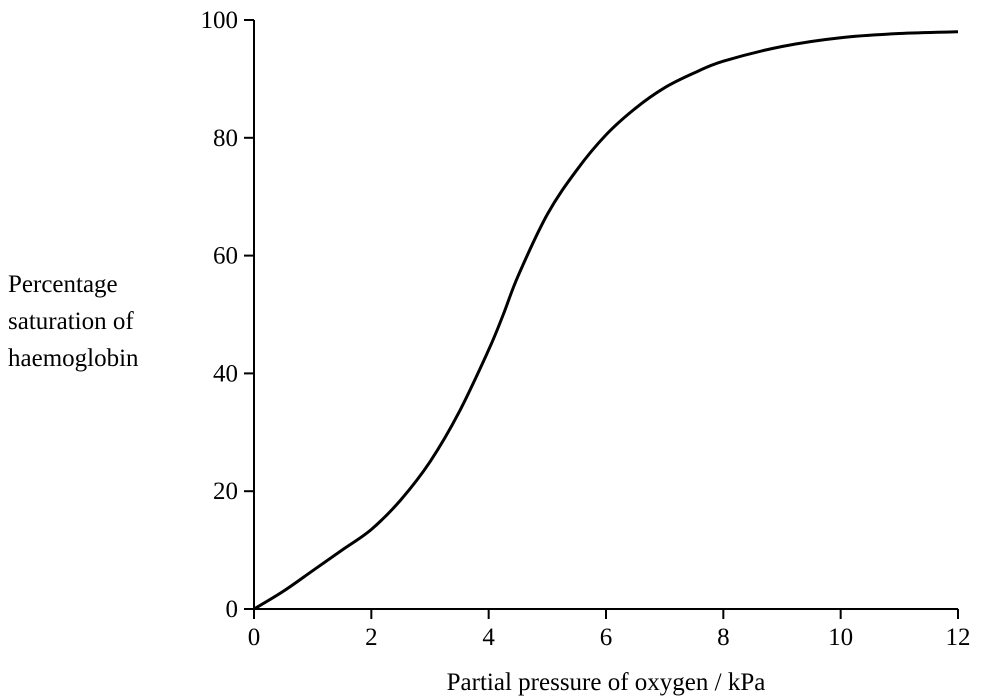 The height and width of the screenshot is (698, 992). What do you see at coordinates (254, 637) in the screenshot?
I see `x-tick-label: 0` at bounding box center [254, 637].